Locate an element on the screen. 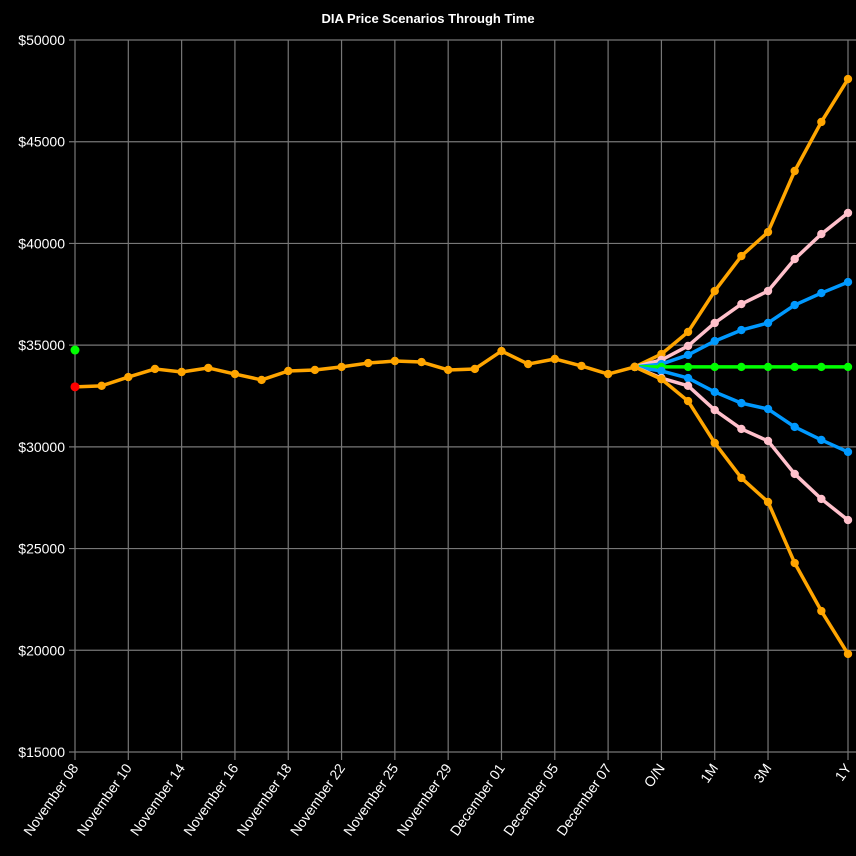 The image size is (856, 856). chart-title: DIA Price Scenarios Through Time is located at coordinates (427, 18).